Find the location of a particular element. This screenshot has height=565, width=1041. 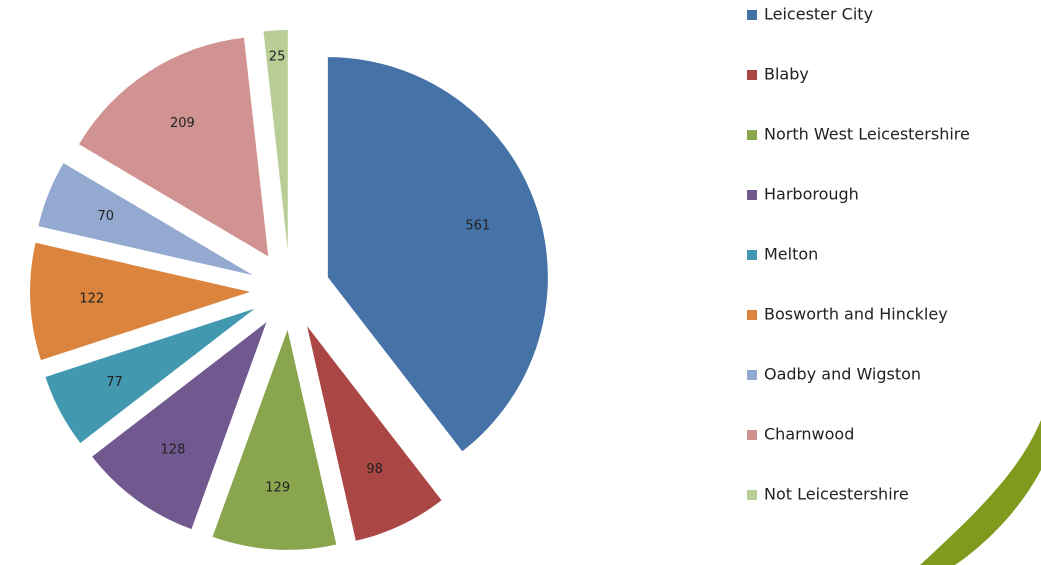

legend-label: North West Leicestershire is located at coordinates (867, 134).